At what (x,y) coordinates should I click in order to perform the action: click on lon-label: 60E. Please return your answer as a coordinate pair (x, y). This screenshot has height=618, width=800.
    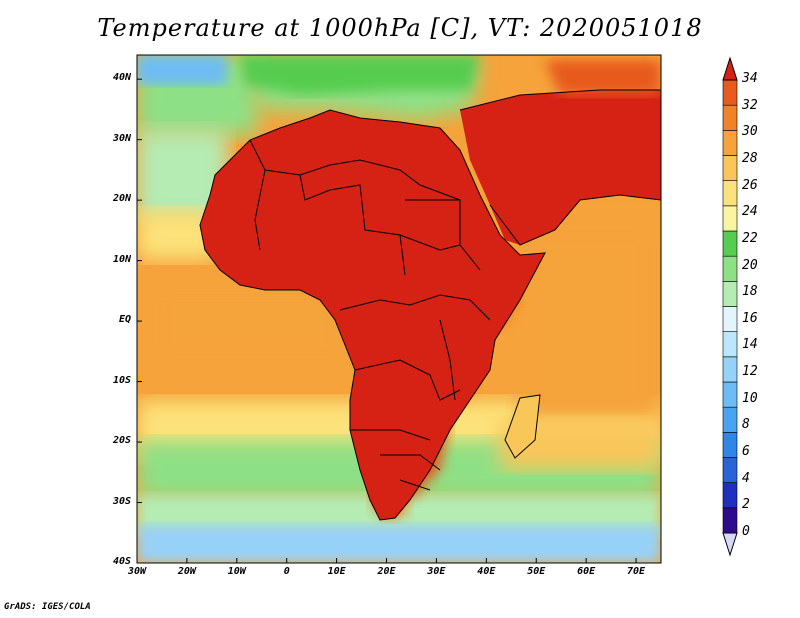
    Looking at the image, I should click on (586, 571).